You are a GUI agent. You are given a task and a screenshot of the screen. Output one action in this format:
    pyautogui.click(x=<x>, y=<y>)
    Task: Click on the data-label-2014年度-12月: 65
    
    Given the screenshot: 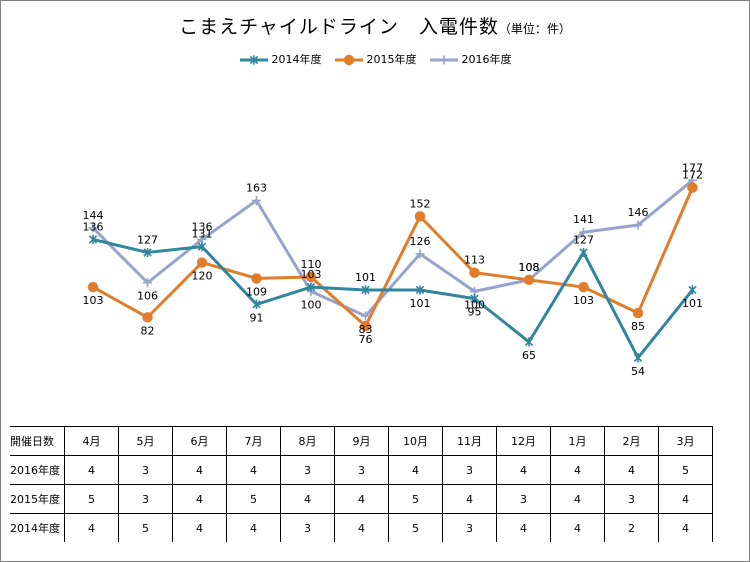 What is the action you would take?
    pyautogui.click(x=529, y=355)
    